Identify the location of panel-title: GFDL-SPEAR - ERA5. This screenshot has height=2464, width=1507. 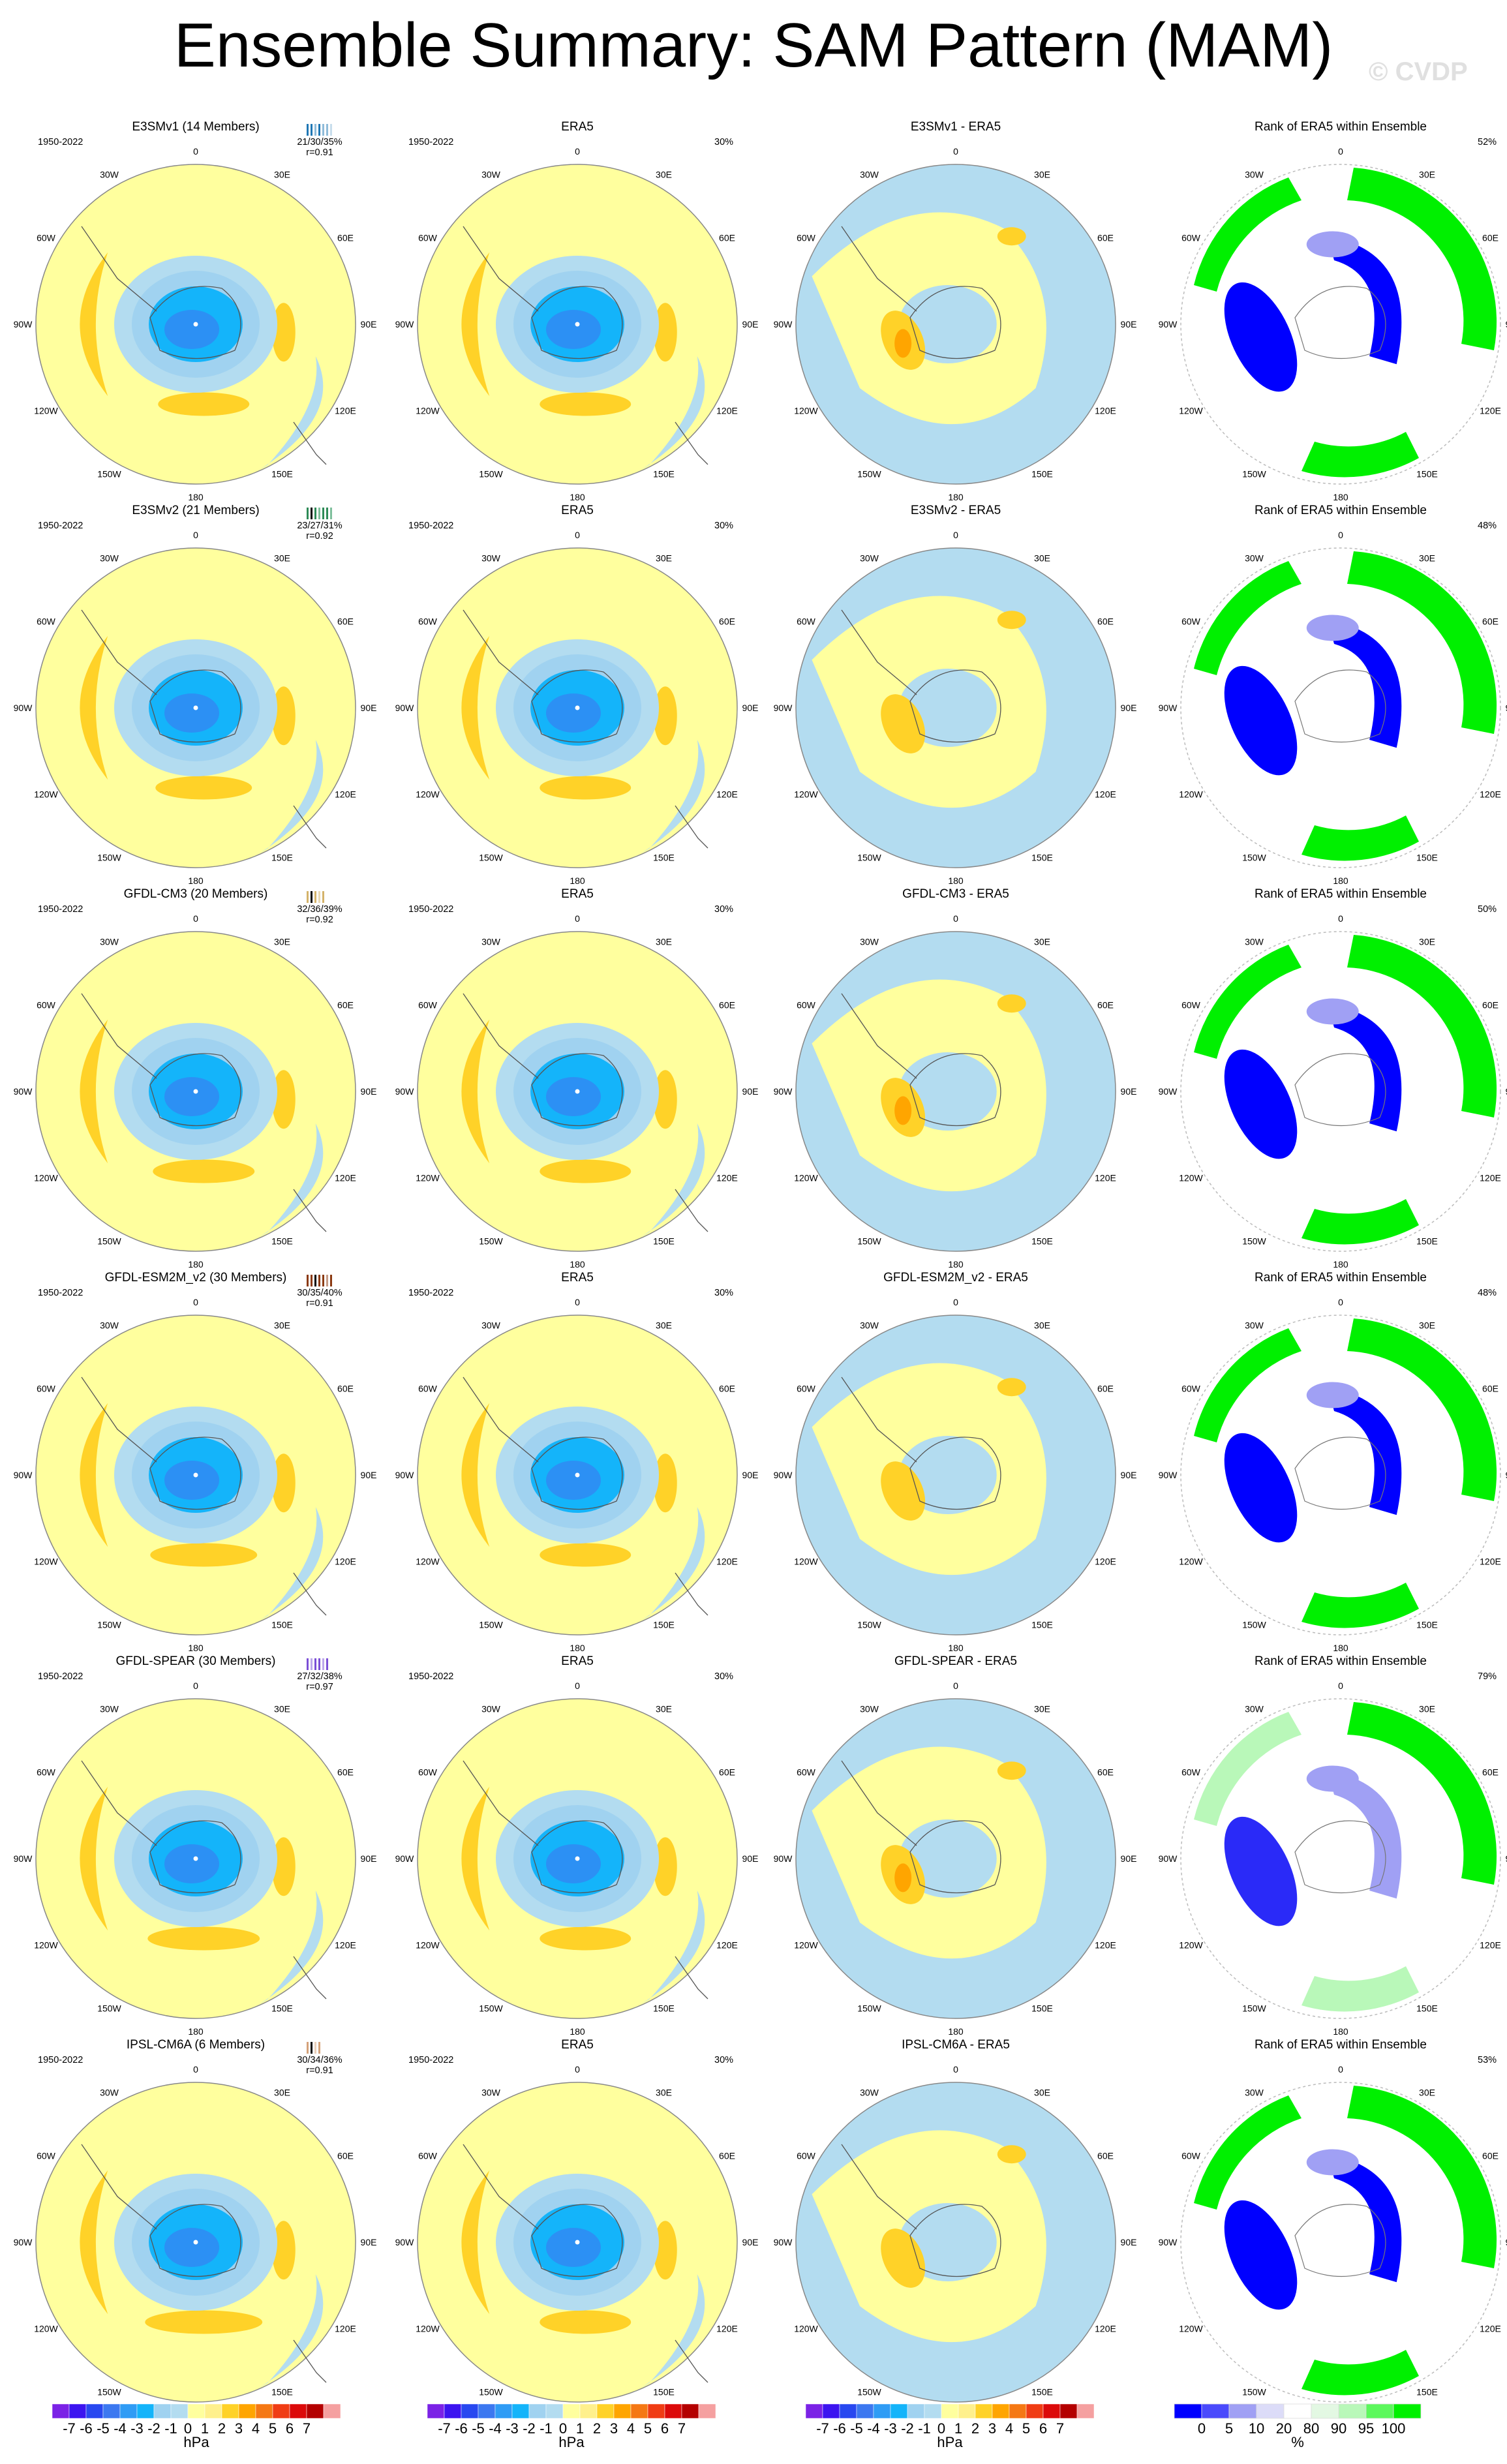
(955, 1661).